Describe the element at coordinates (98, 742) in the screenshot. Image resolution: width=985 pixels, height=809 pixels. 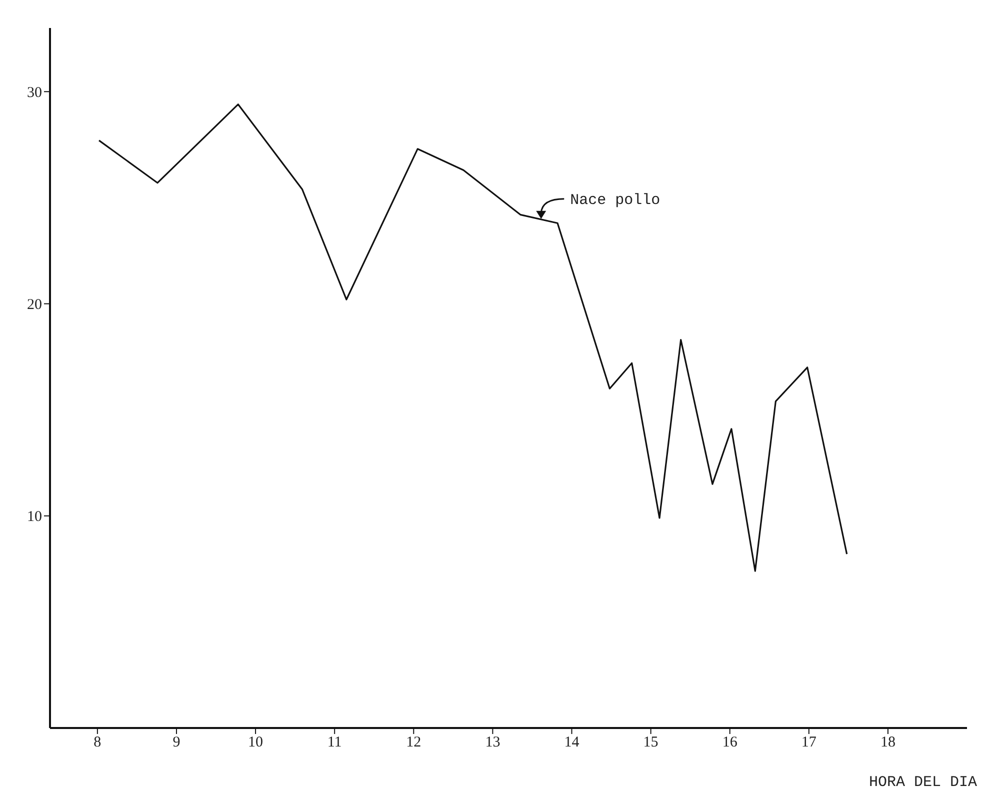
I see `x-tick-label: 8` at that location.